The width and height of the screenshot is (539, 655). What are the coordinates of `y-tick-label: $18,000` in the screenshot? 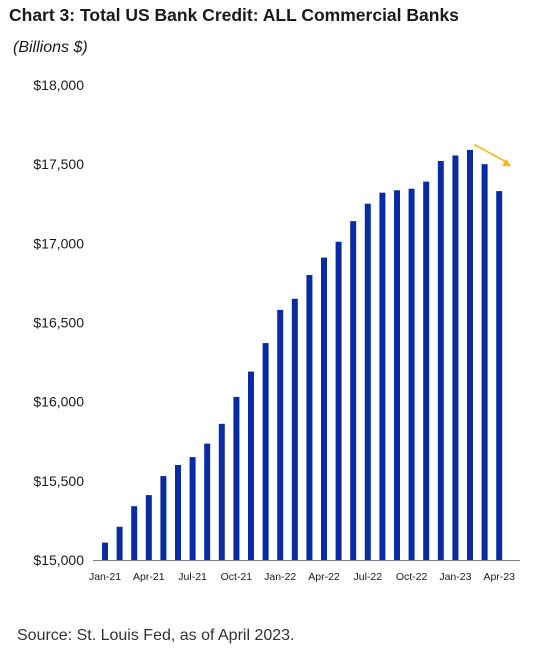 It's located at (58, 85).